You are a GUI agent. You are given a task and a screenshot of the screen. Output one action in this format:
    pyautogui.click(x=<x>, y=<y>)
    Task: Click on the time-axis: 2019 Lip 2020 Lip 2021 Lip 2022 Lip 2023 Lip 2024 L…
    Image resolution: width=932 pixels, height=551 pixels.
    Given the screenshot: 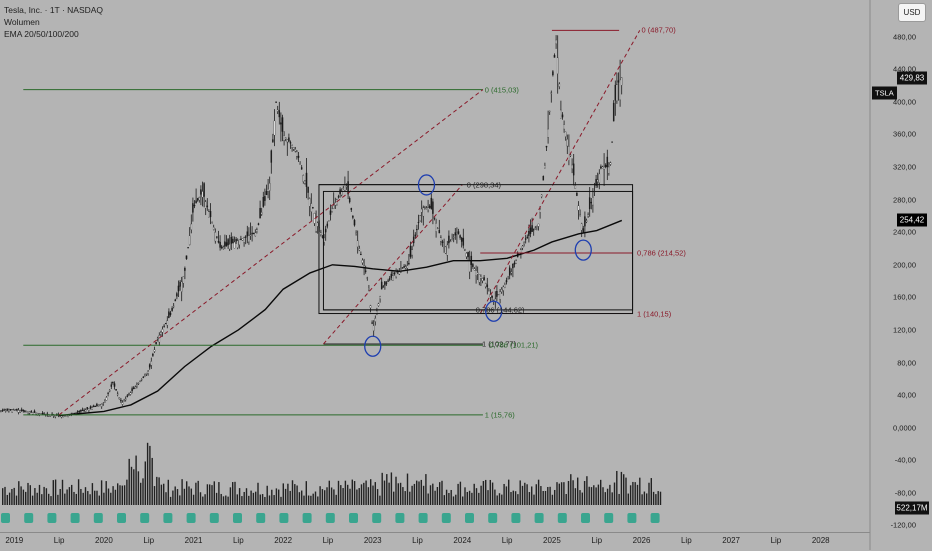 What is the action you would take?
    pyautogui.click(x=435, y=541)
    